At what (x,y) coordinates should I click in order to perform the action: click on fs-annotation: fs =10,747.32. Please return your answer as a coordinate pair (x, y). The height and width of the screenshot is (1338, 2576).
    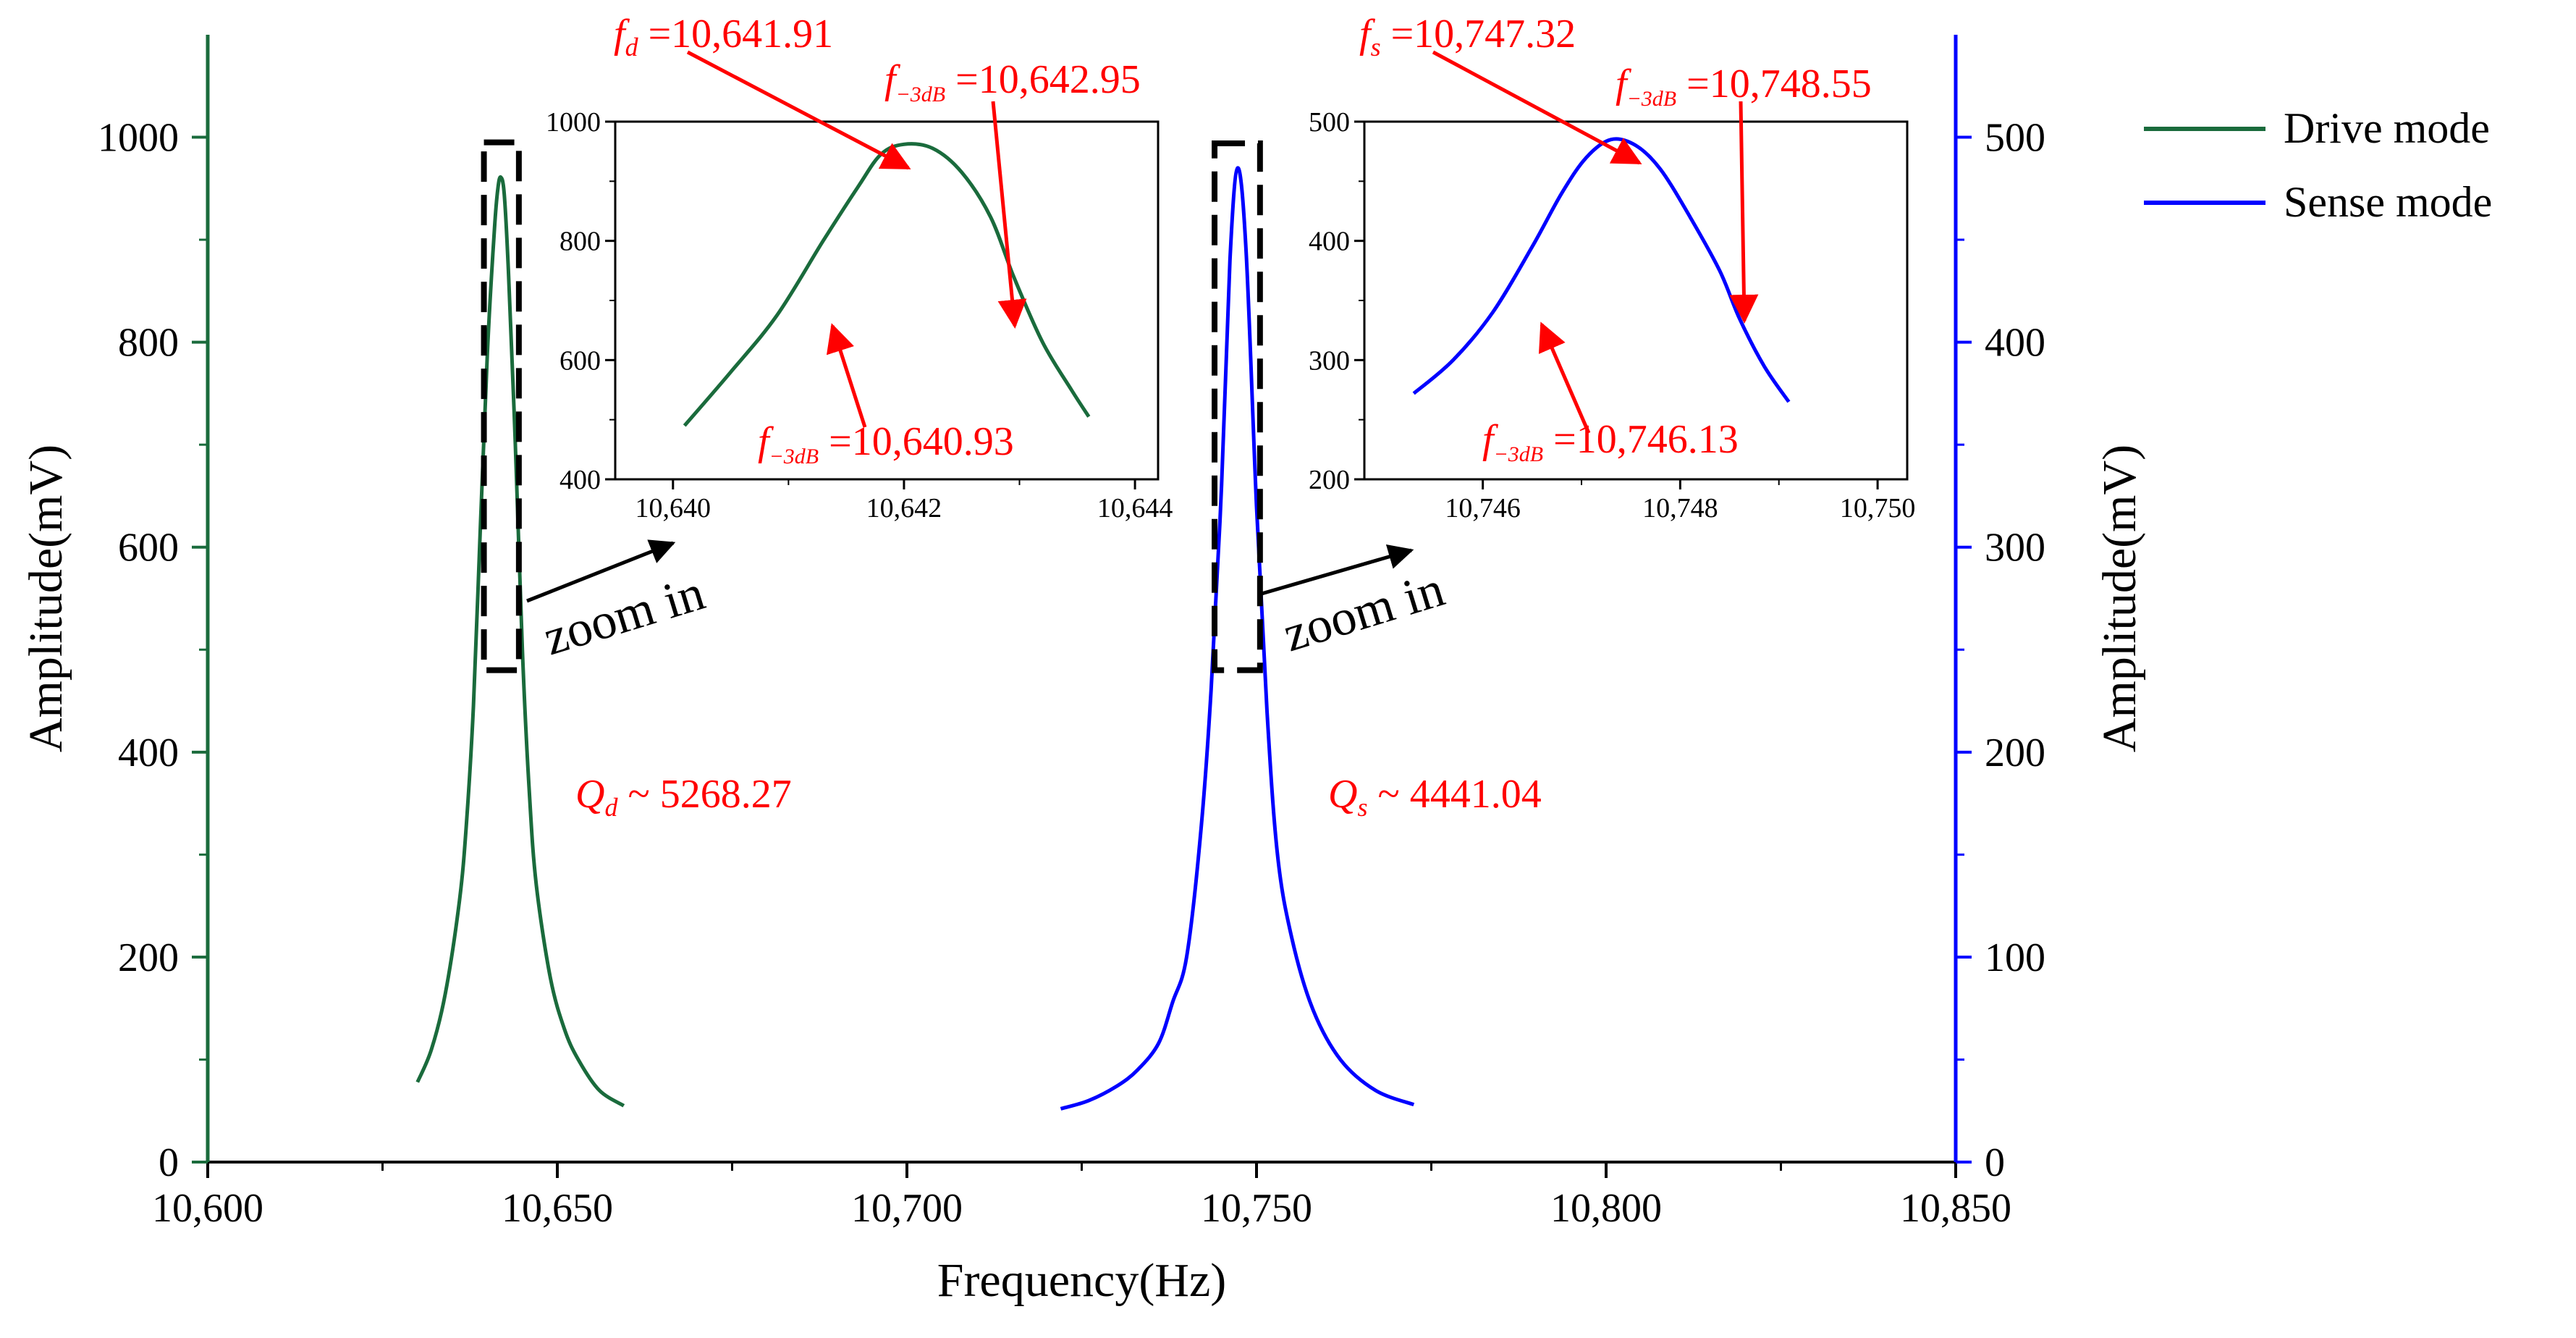
    Looking at the image, I should click on (1468, 37).